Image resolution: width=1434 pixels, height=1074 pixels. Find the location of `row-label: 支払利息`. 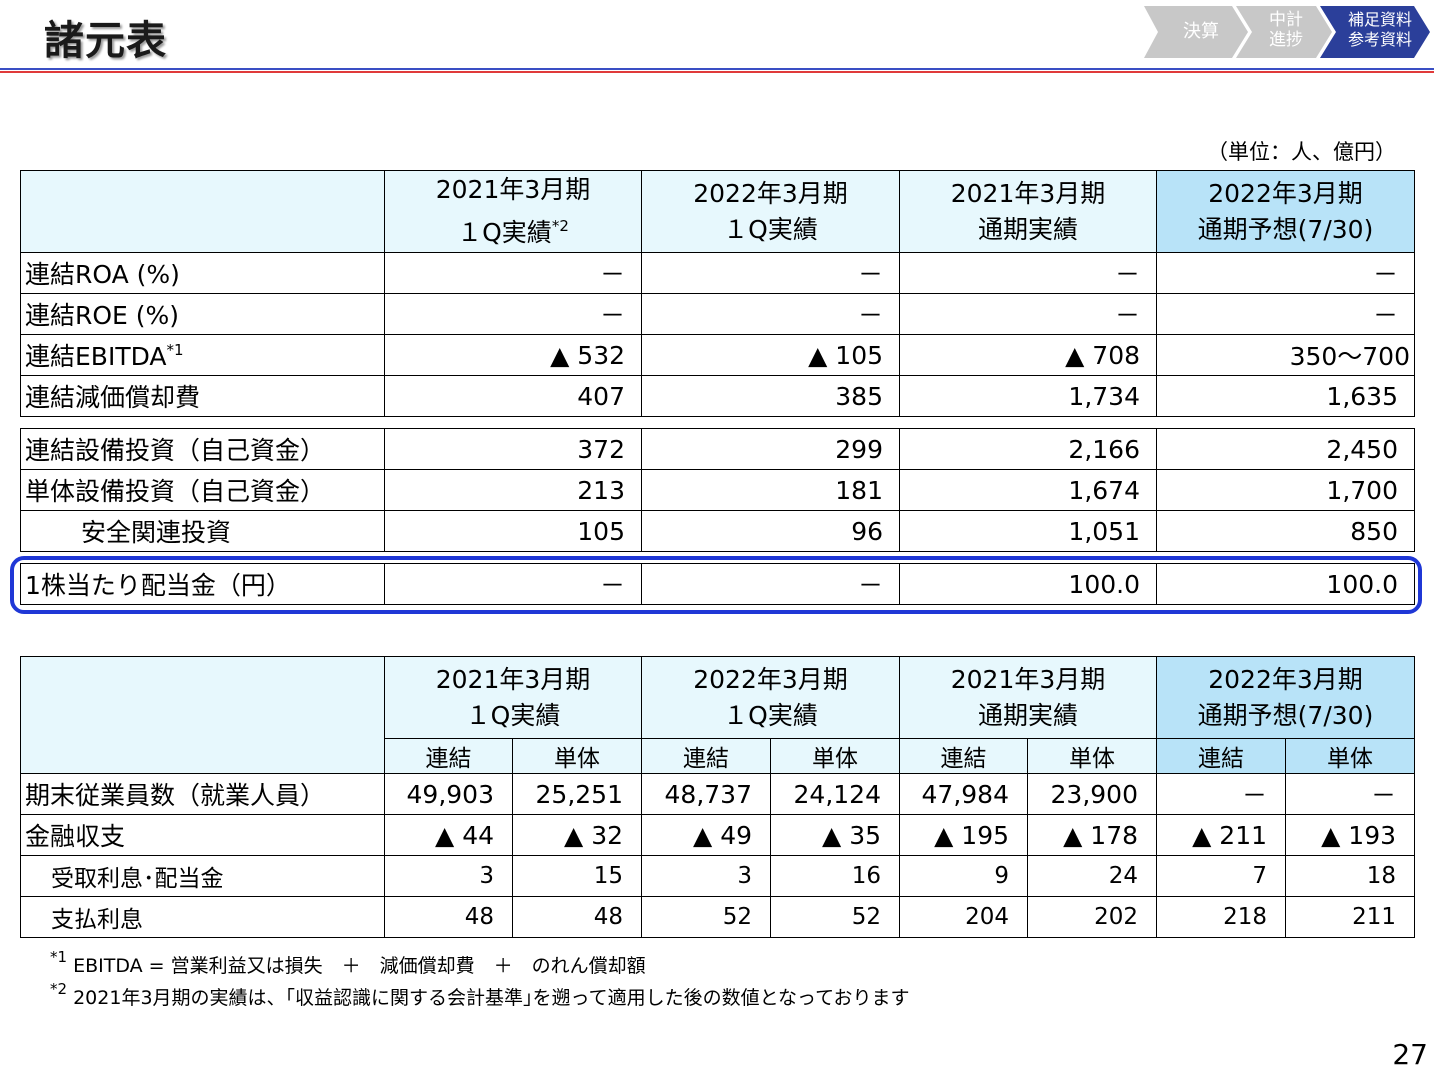

row-label: 支払利息 is located at coordinates (202, 917).